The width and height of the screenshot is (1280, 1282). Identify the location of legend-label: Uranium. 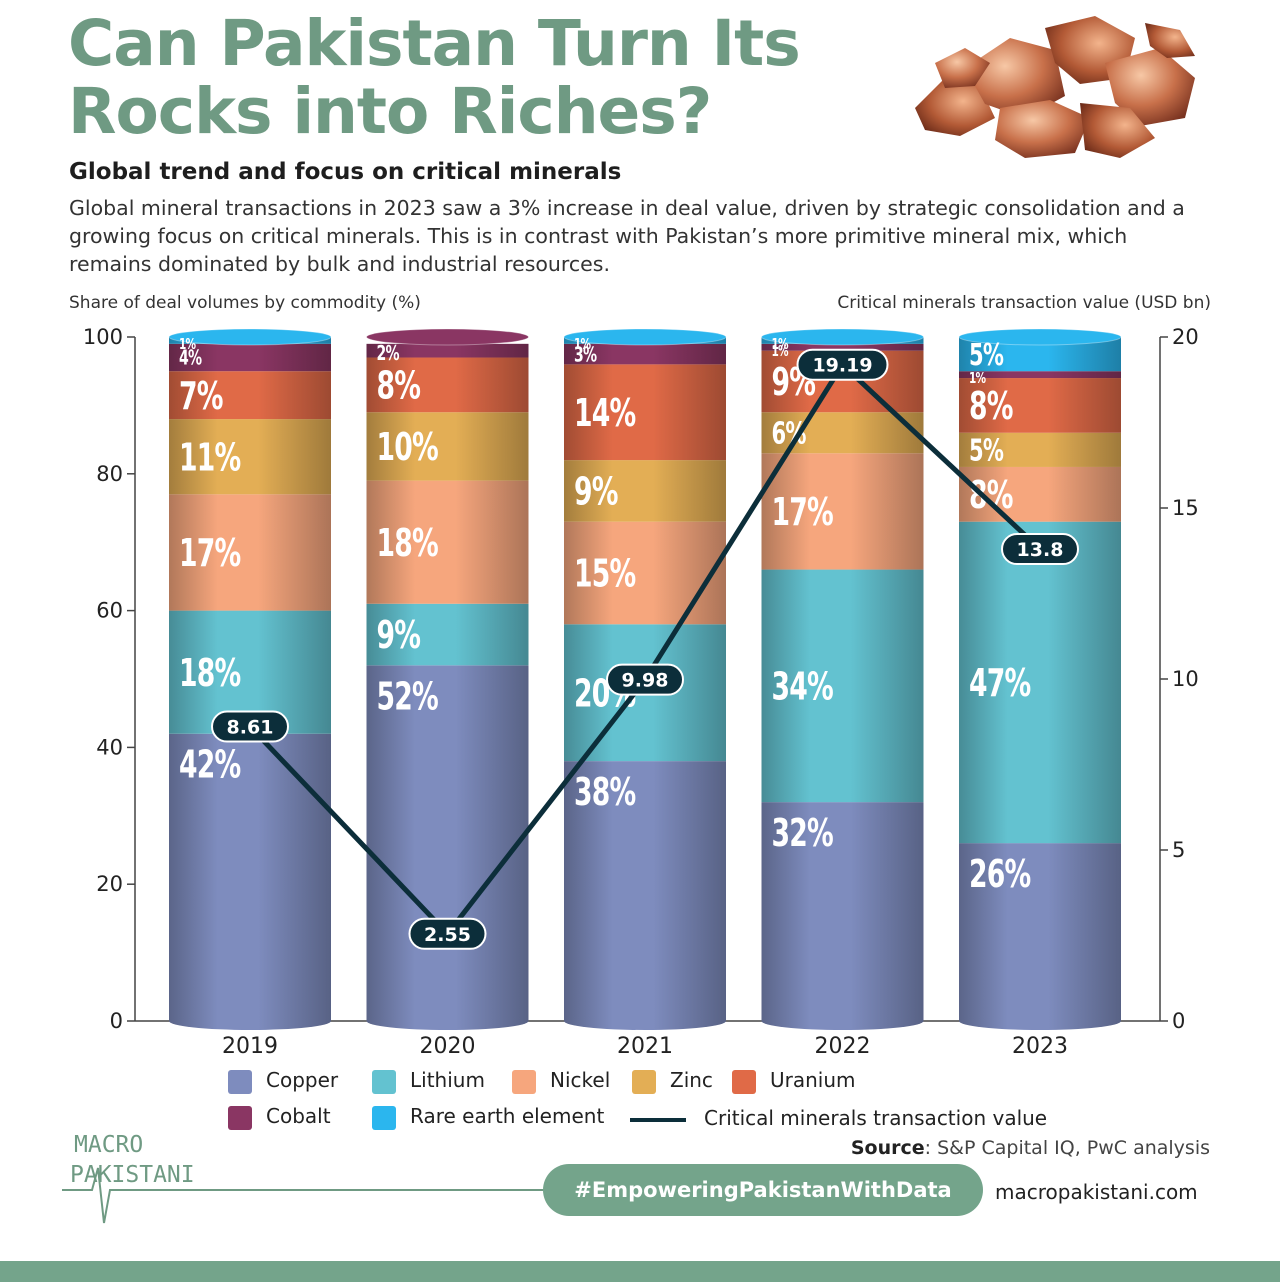
(813, 1080).